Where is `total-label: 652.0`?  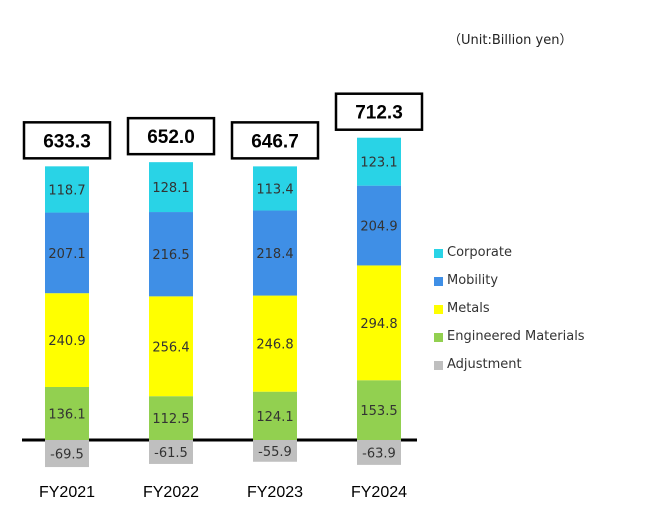
total-label: 652.0 is located at coordinates (171, 137).